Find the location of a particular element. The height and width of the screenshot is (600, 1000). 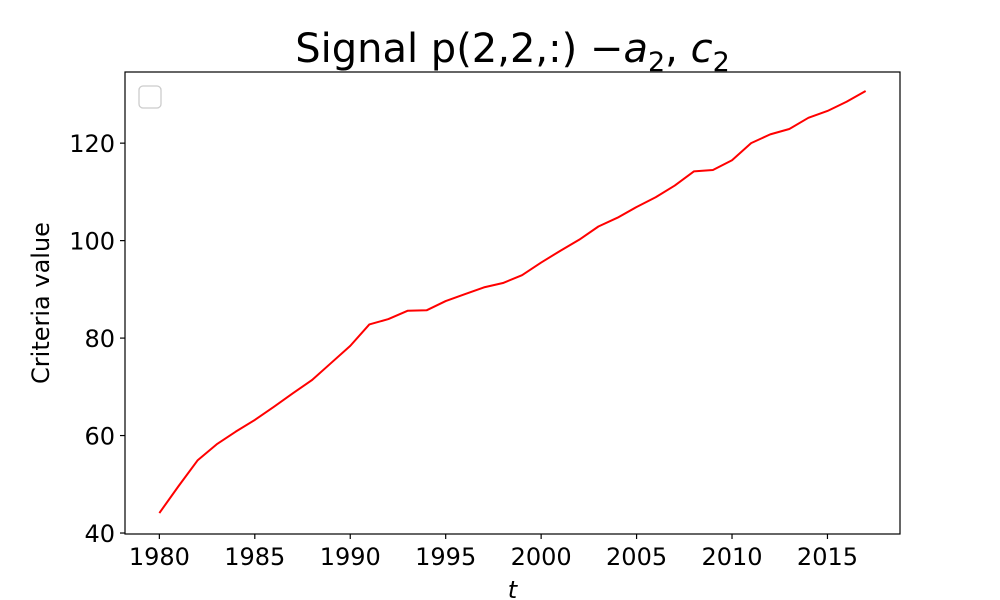

legend-box is located at coordinates (150, 97).